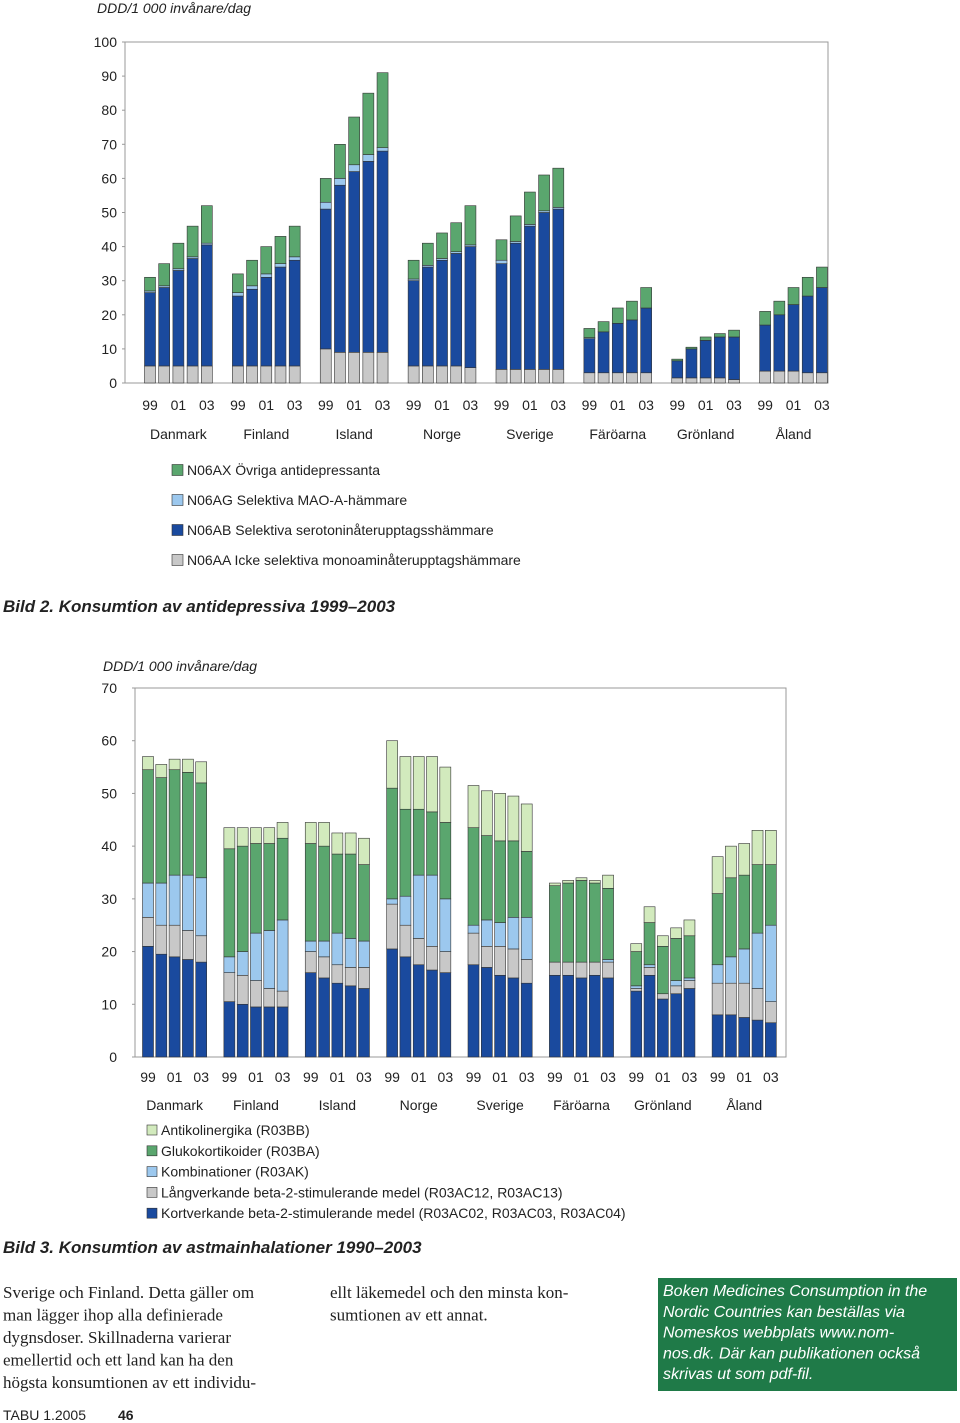  Describe the element at coordinates (449, 1292) in the screenshot. I see `body-text-line: ellt läkemedel och den minsta kon-` at that location.